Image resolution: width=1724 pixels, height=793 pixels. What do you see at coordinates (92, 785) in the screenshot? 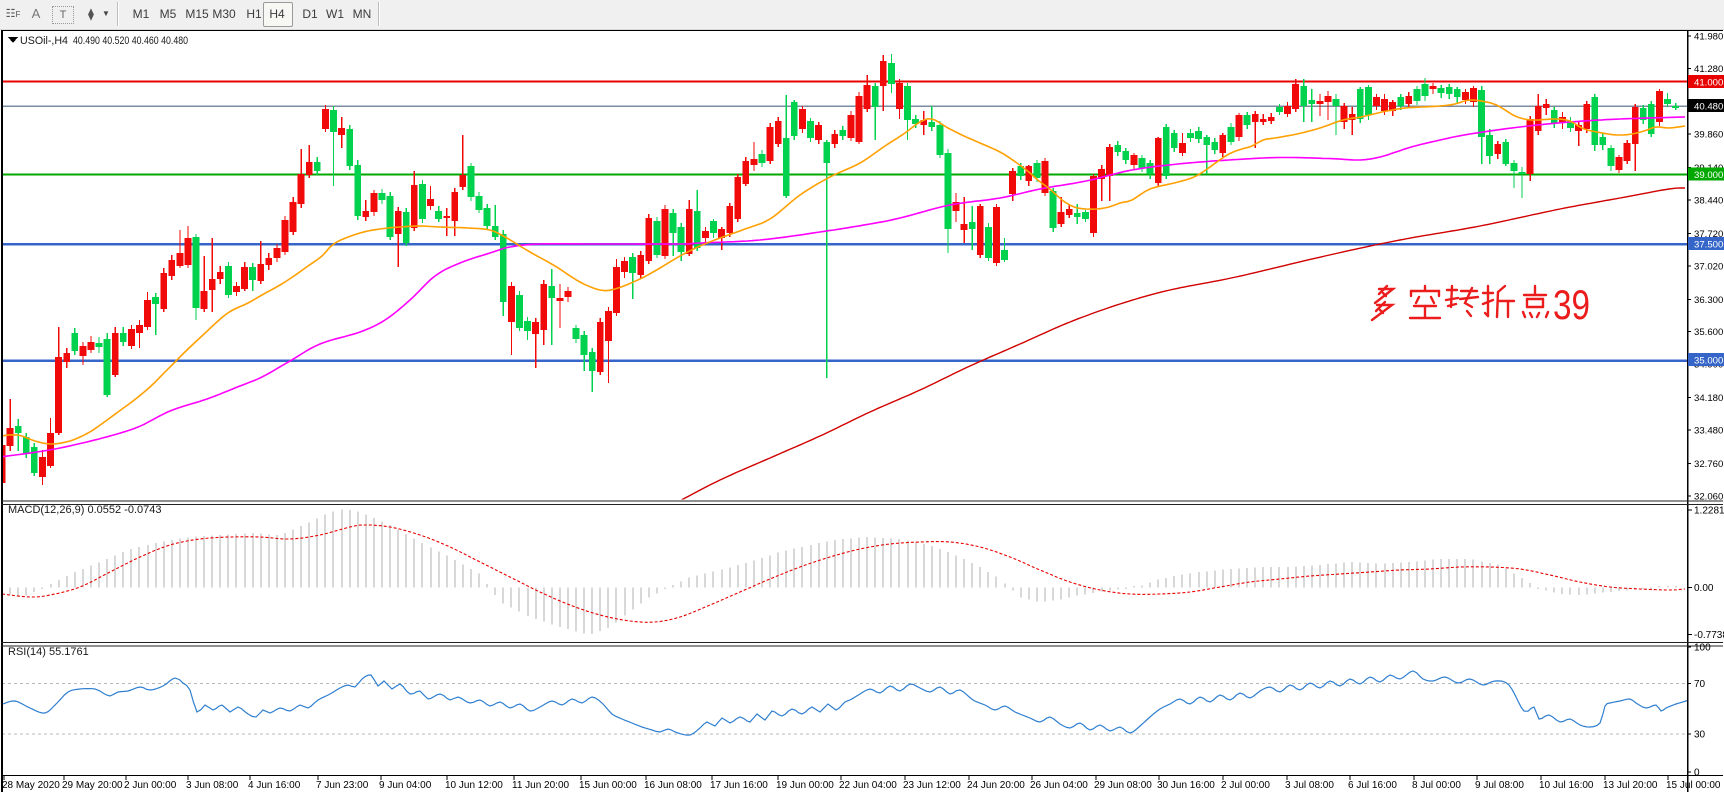
I see `svg-text: 29 May 20:00` at bounding box center [92, 785].